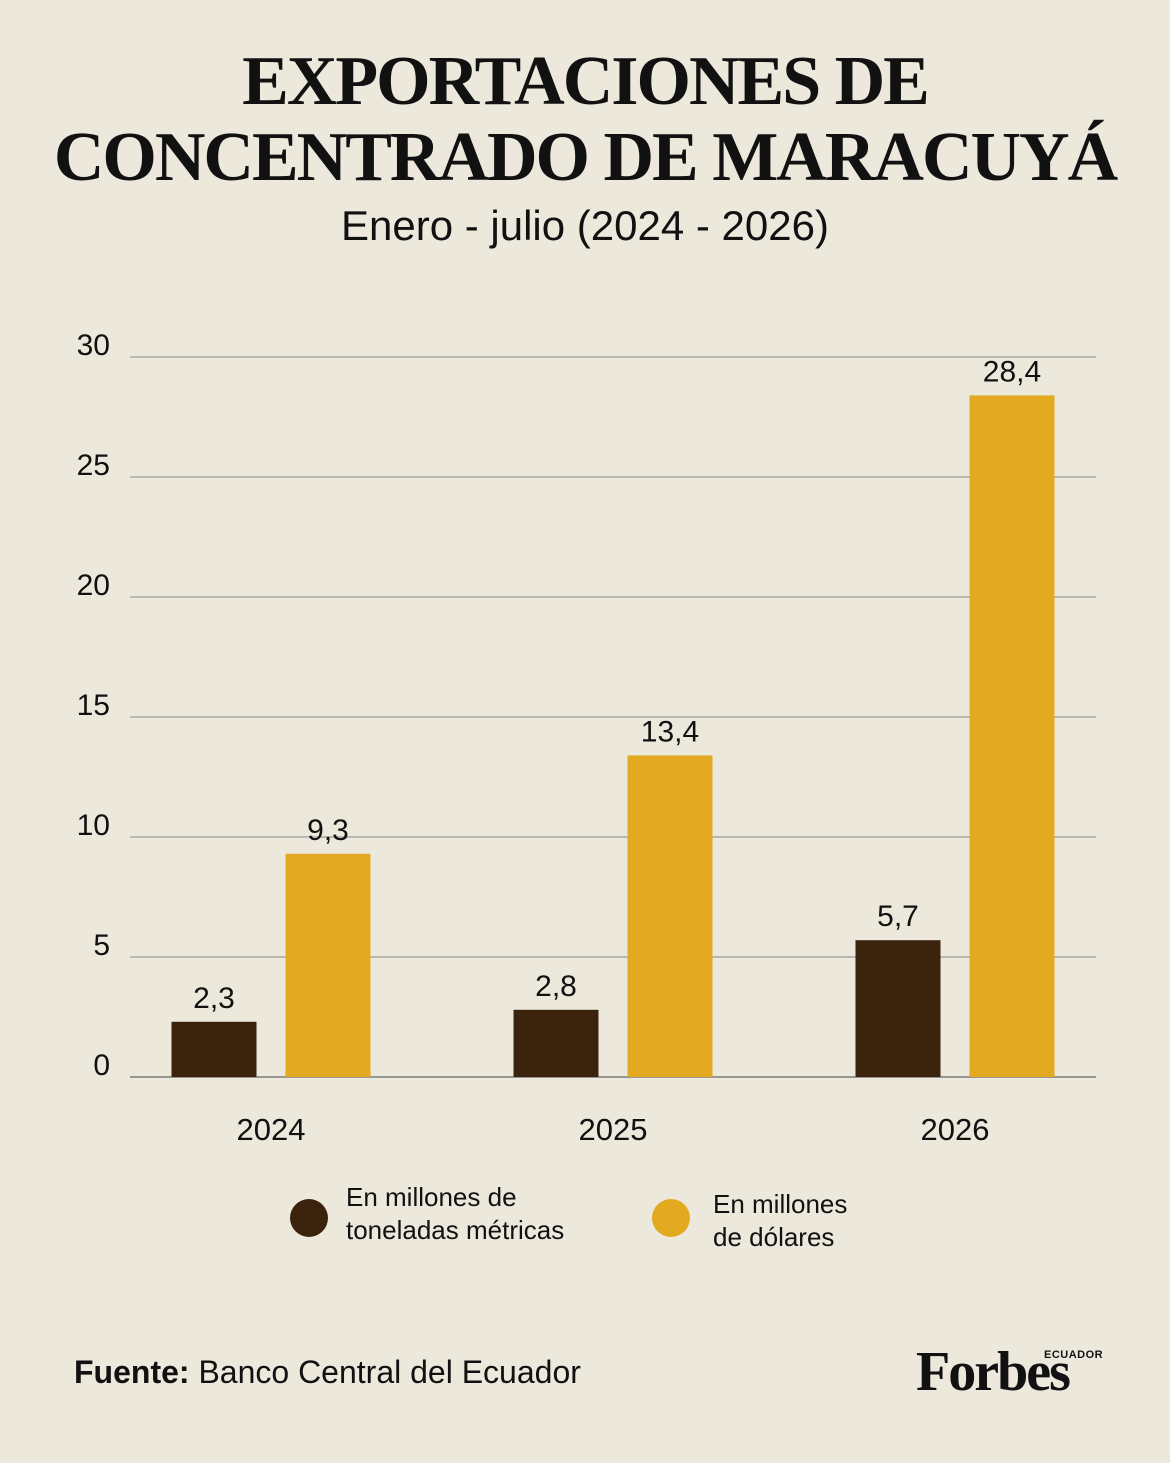 This screenshot has width=1170, height=1463. What do you see at coordinates (556, 986) in the screenshot?
I see `data-label-2025-series1: 2,8` at bounding box center [556, 986].